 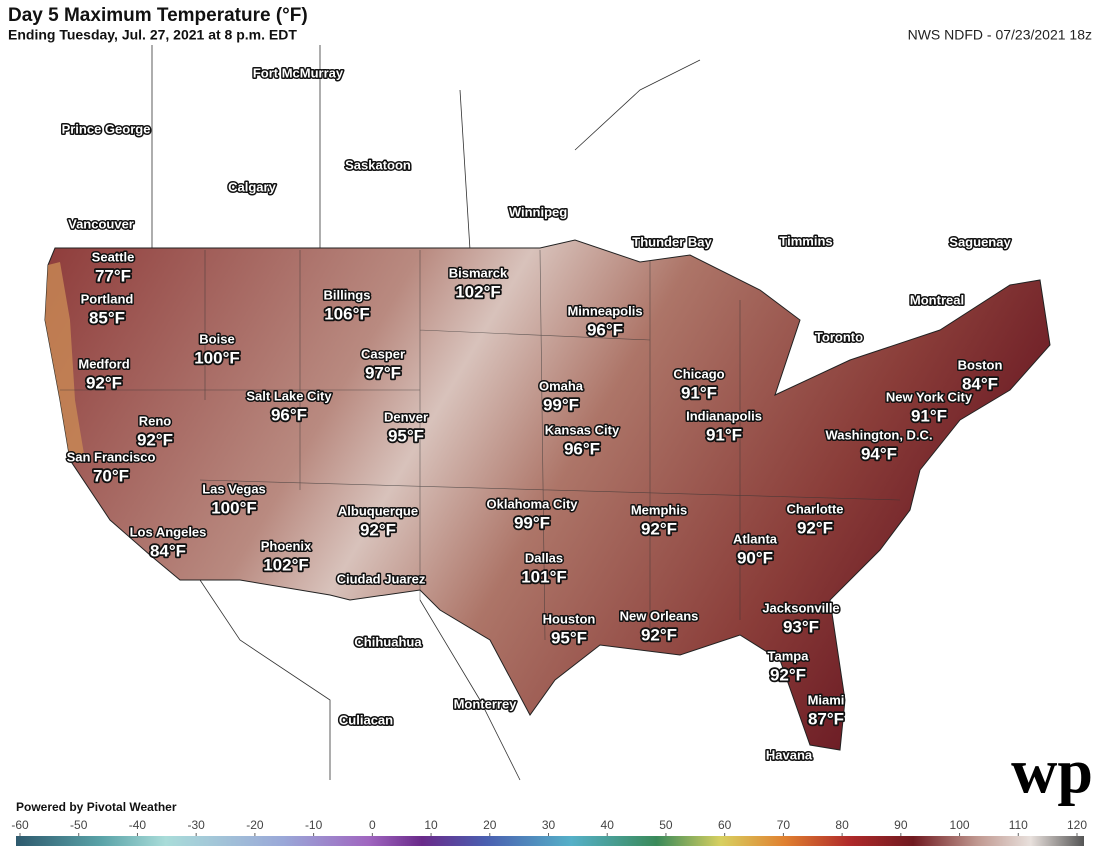 I want to click on scale-label: 10, so click(x=431, y=825).